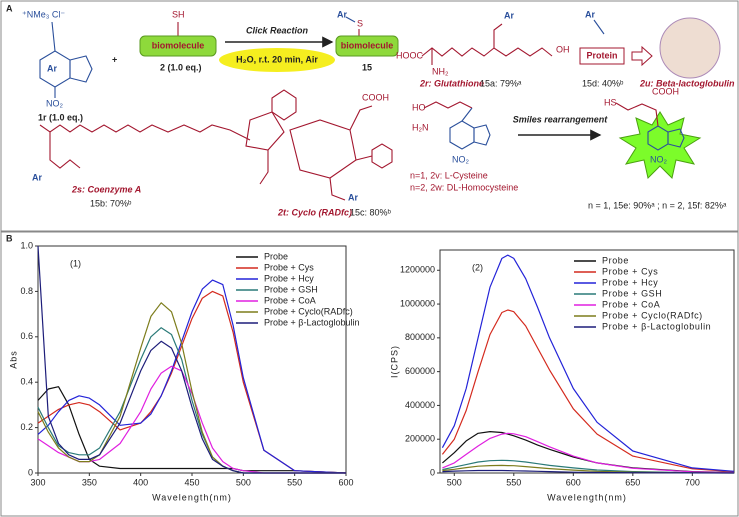 Image resolution: width=739 pixels, height=517 pixels. Describe the element at coordinates (37, 482) in the screenshot. I see `x-tick-label: 300` at that location.